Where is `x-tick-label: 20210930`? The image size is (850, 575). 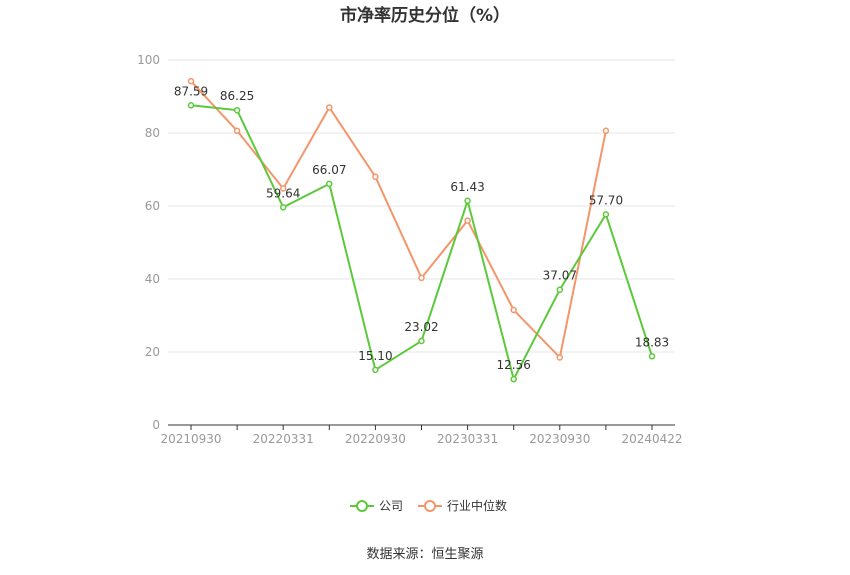
x-tick-label: 20210930 is located at coordinates (190, 439).